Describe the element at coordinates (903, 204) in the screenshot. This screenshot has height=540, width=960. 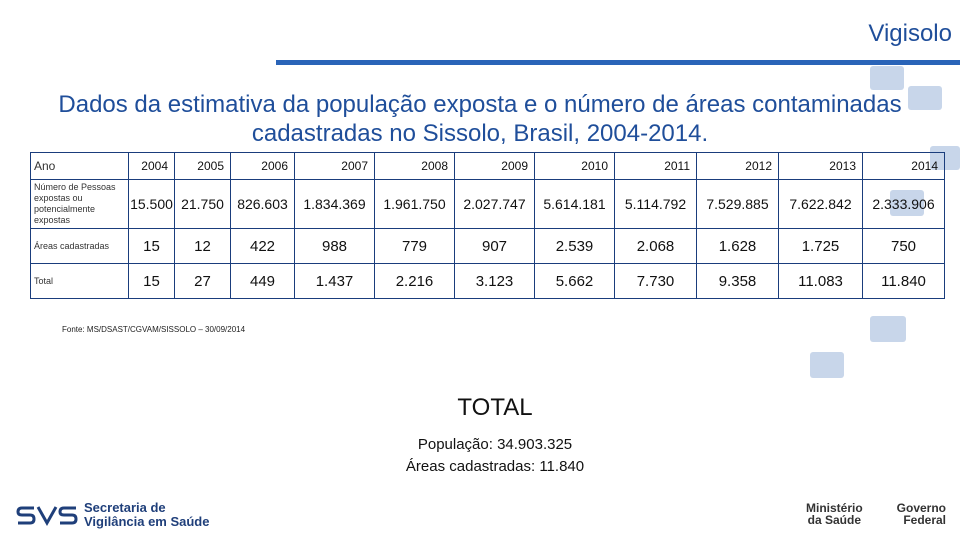
I see `population-cell: 2.333.906` at that location.